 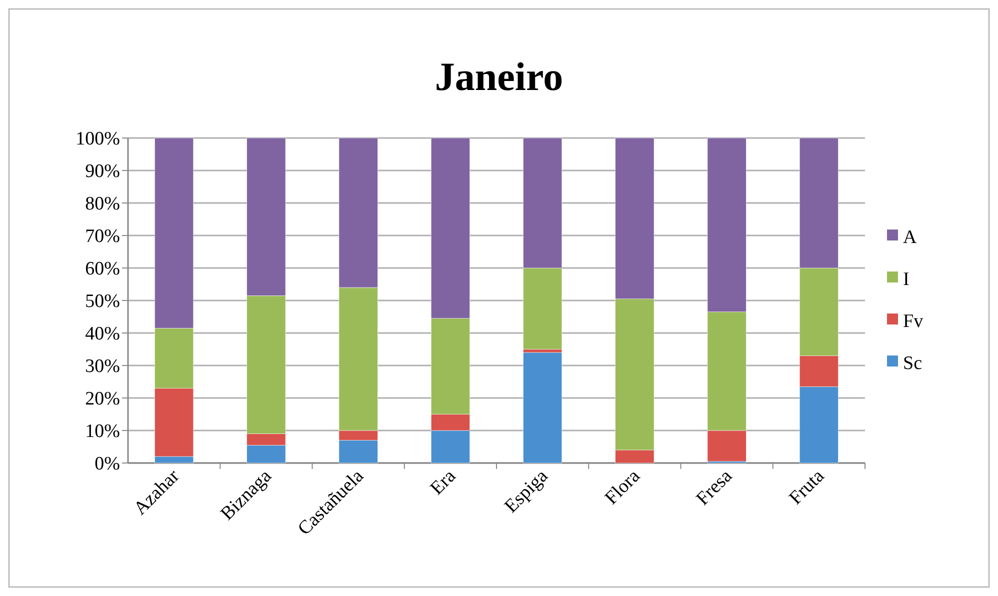 I want to click on chart-title: Janeiro, so click(x=499, y=76).